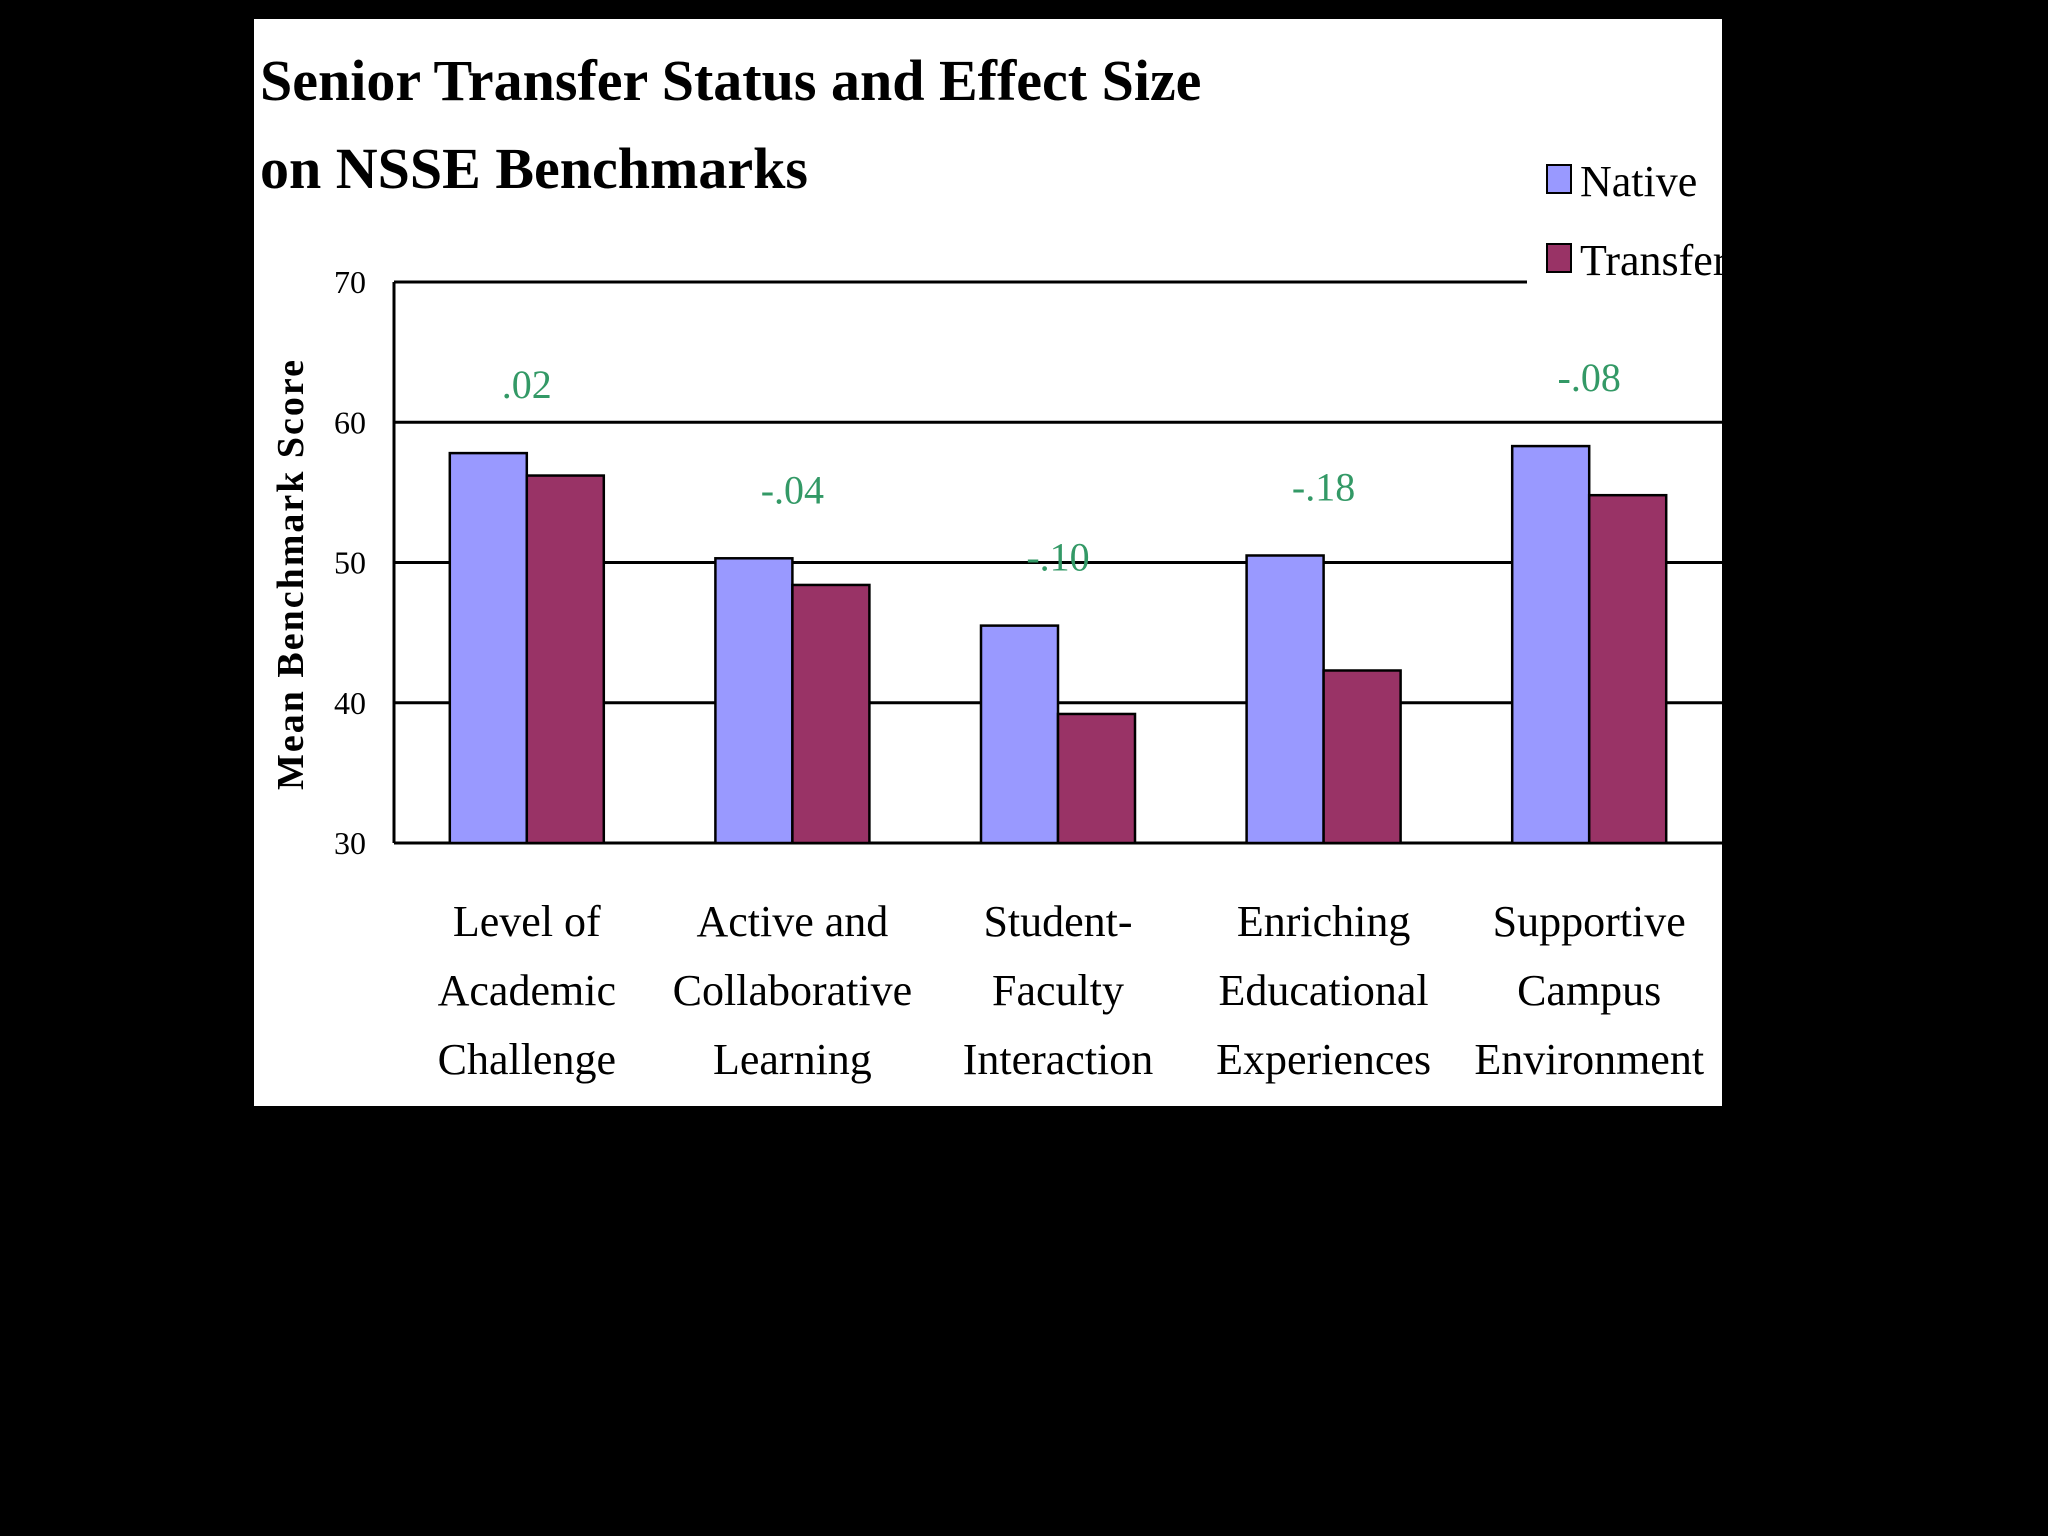 The width and height of the screenshot is (2048, 1536). What do you see at coordinates (1058, 1059) in the screenshot?
I see `category-label-2-line-2: Interaction` at bounding box center [1058, 1059].